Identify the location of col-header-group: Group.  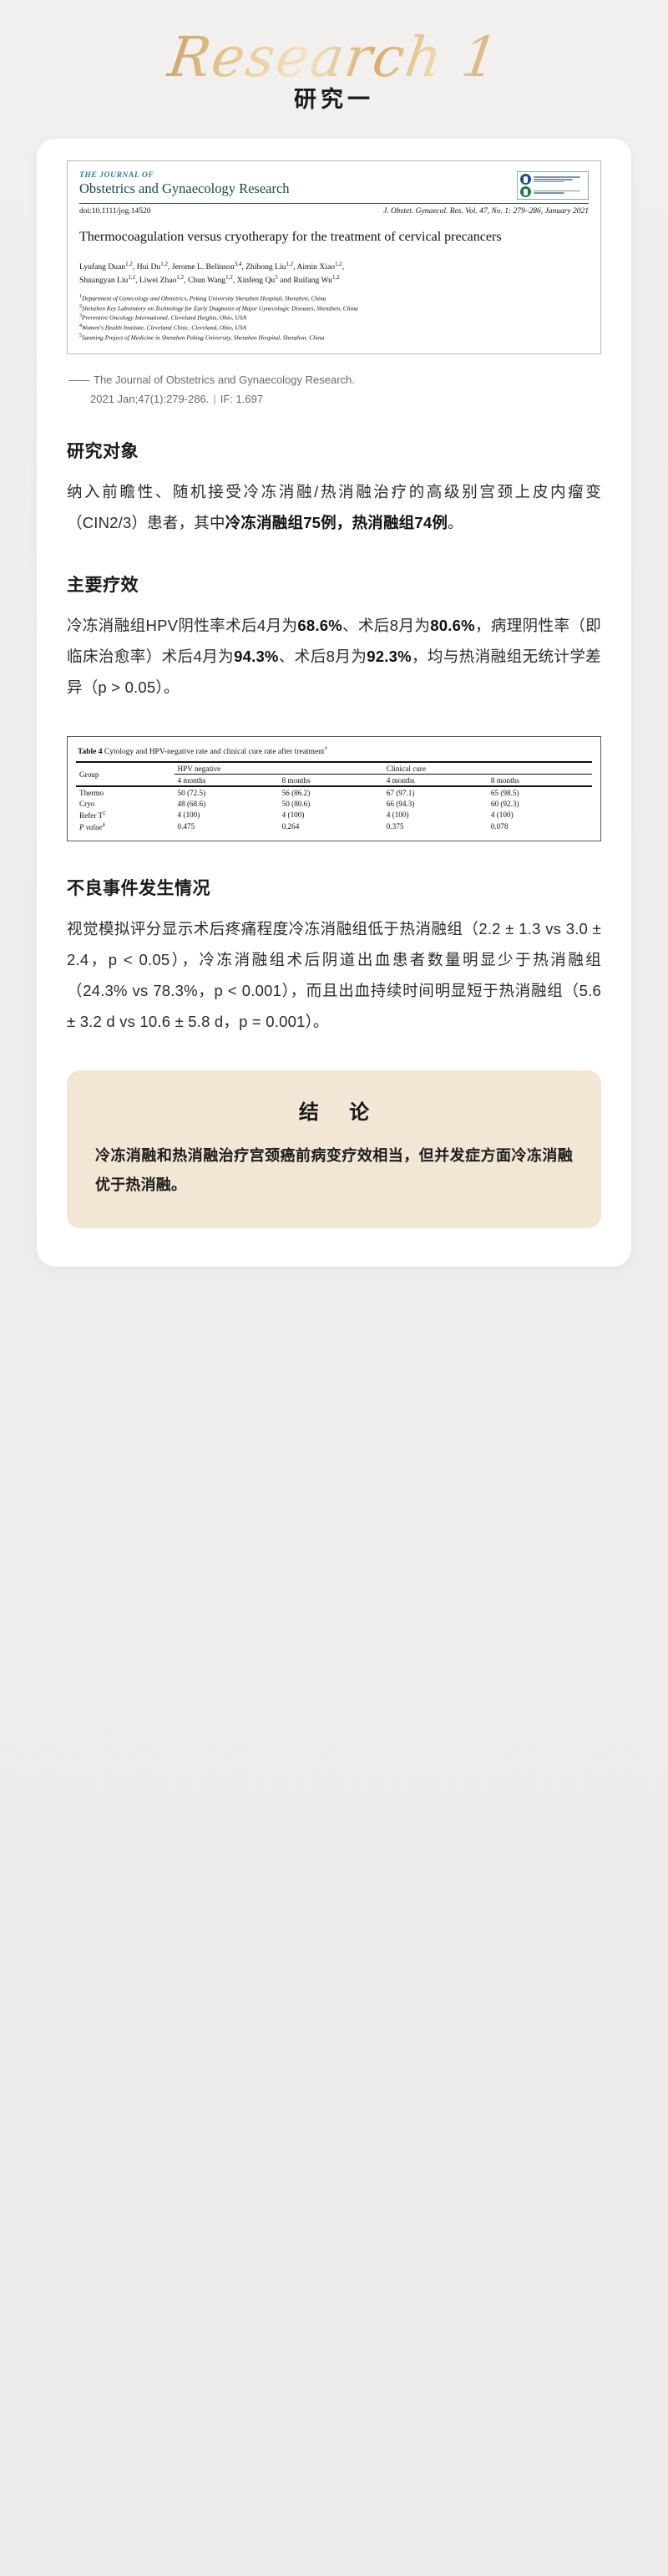
(89, 775).